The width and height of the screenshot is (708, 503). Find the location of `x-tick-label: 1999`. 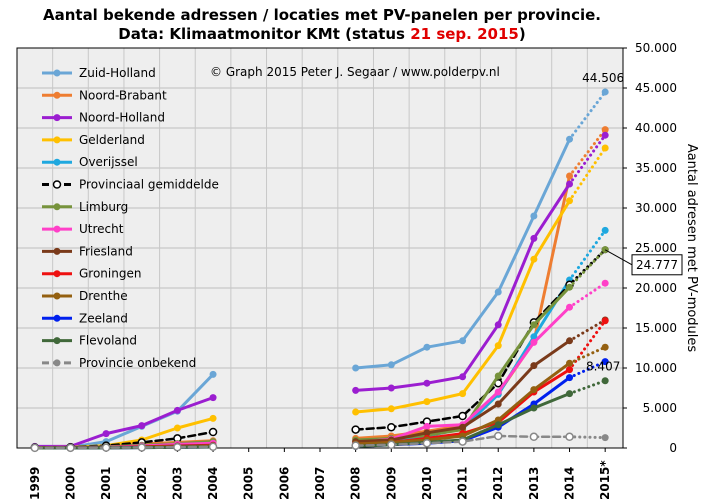

x-tick-label: 1999 is located at coordinates (35, 483).